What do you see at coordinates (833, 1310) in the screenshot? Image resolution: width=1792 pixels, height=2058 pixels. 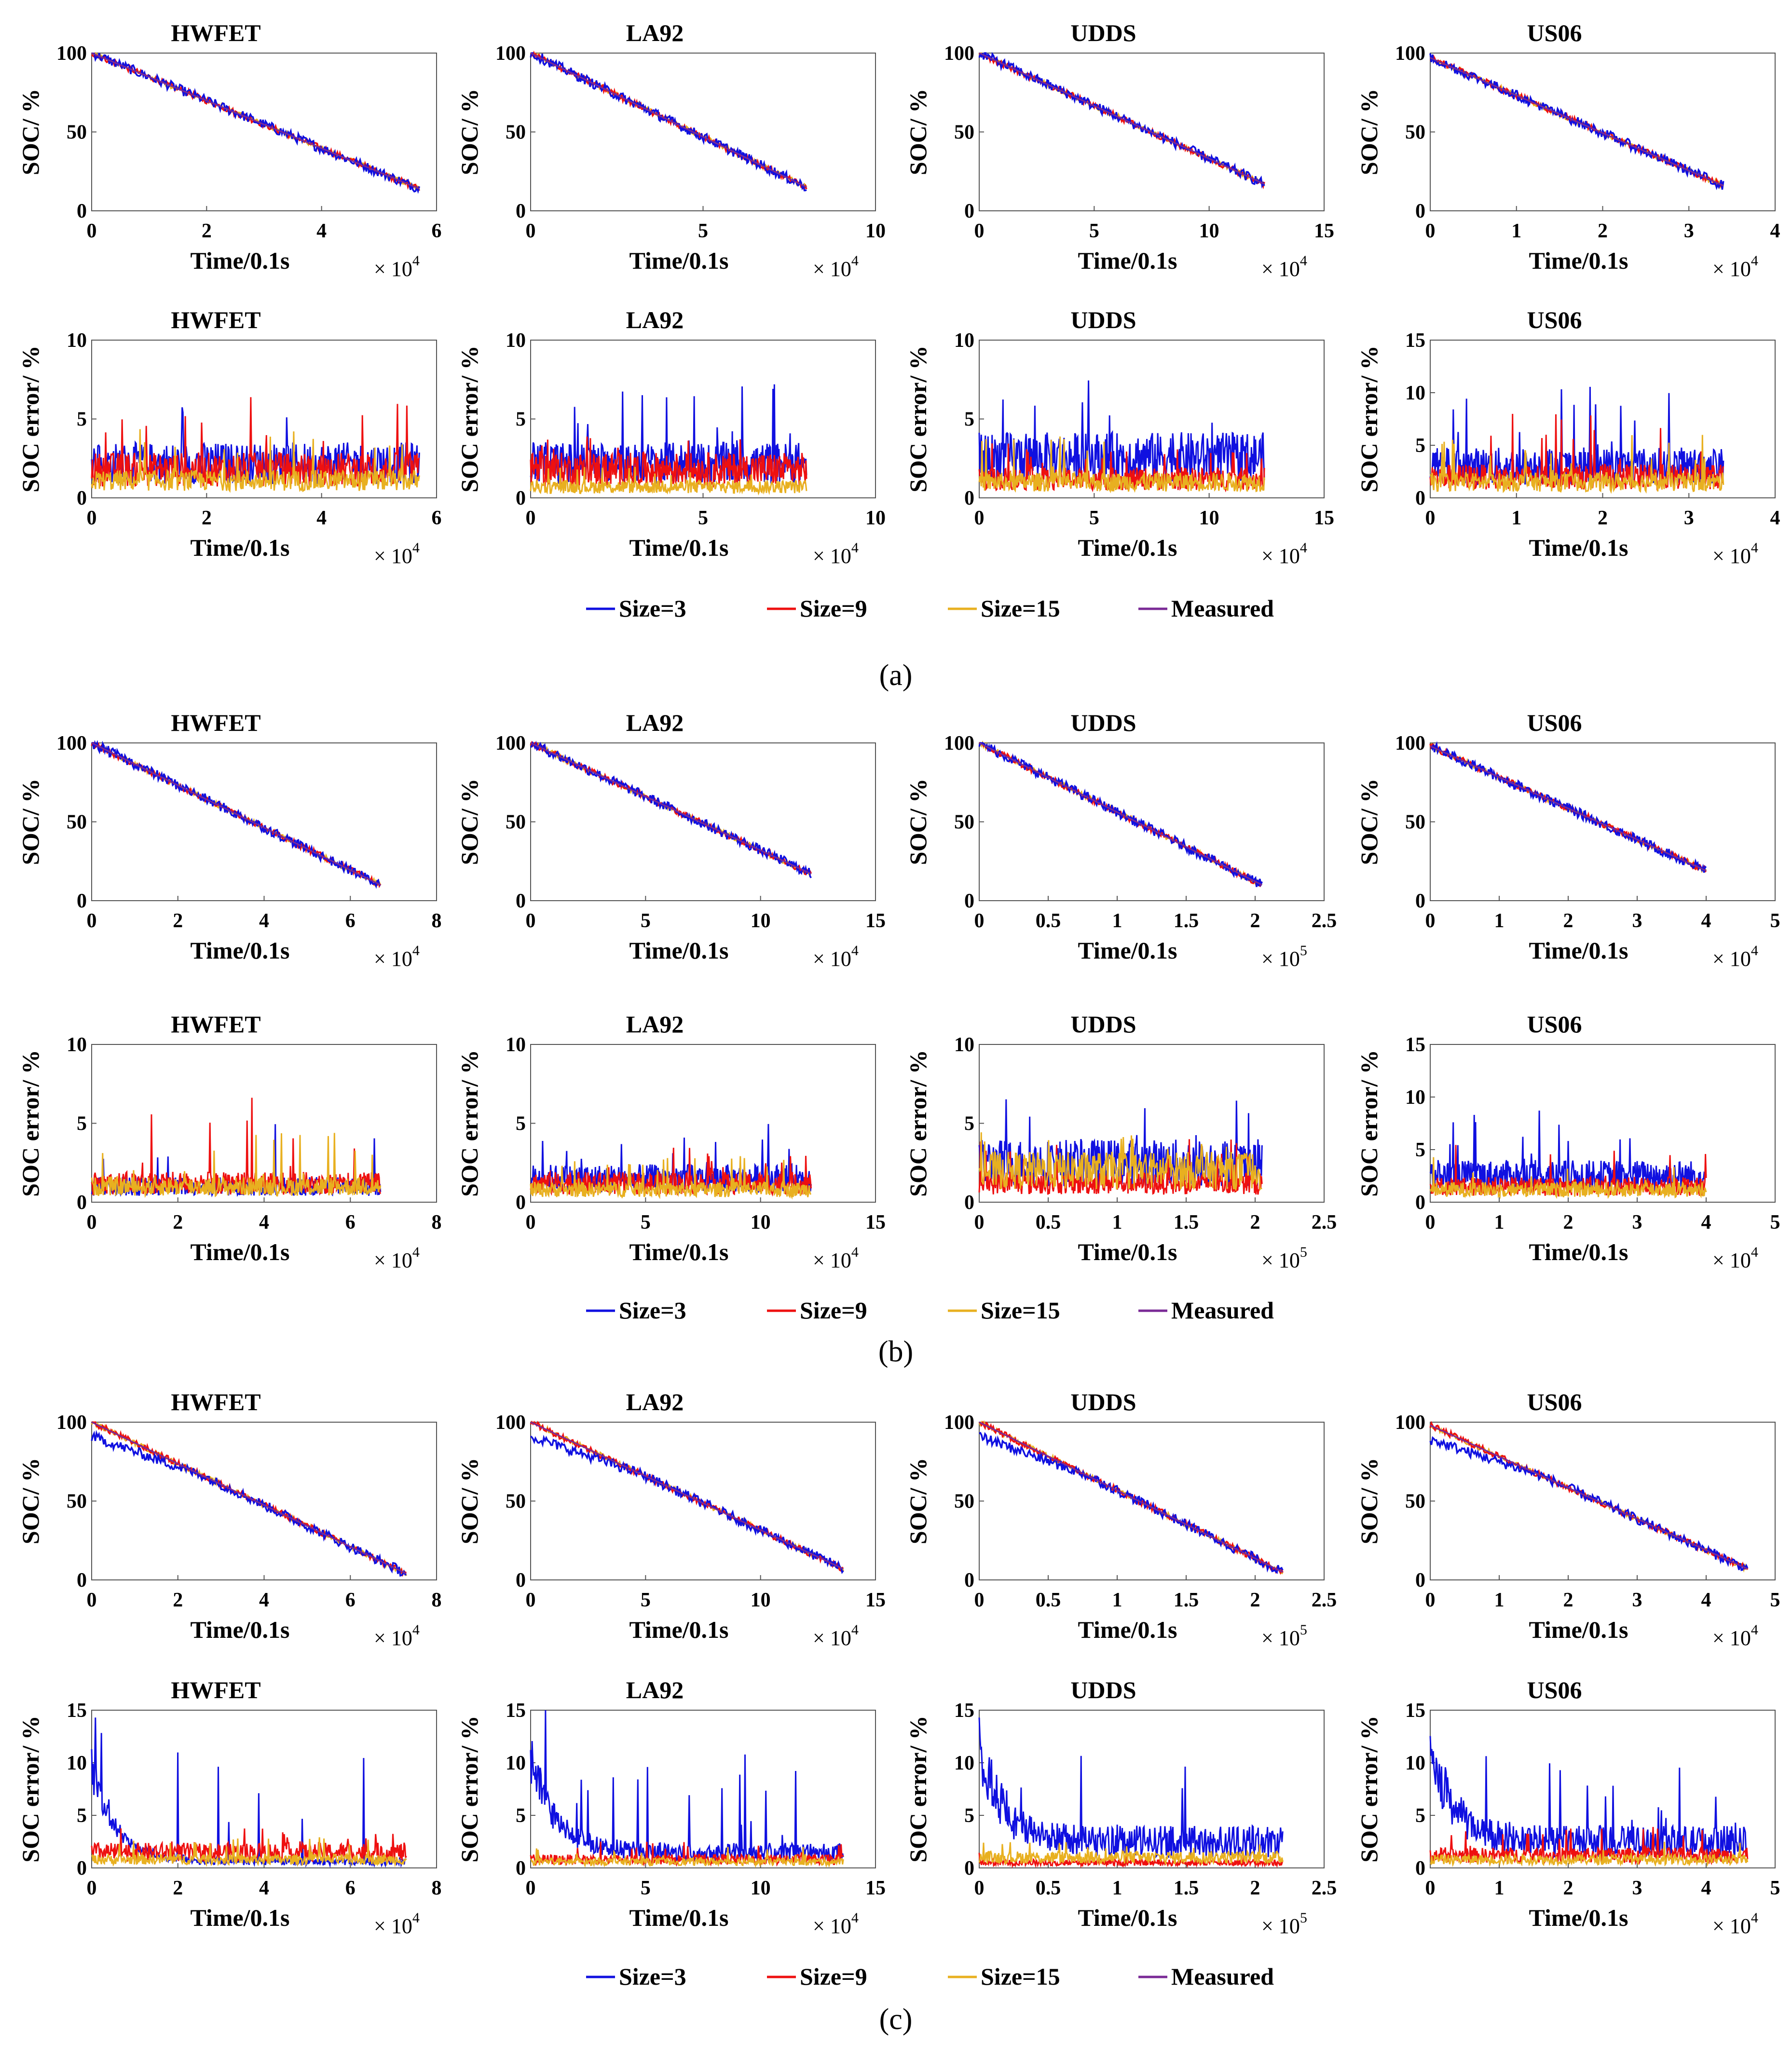 I see `legend-label: Size=9` at bounding box center [833, 1310].